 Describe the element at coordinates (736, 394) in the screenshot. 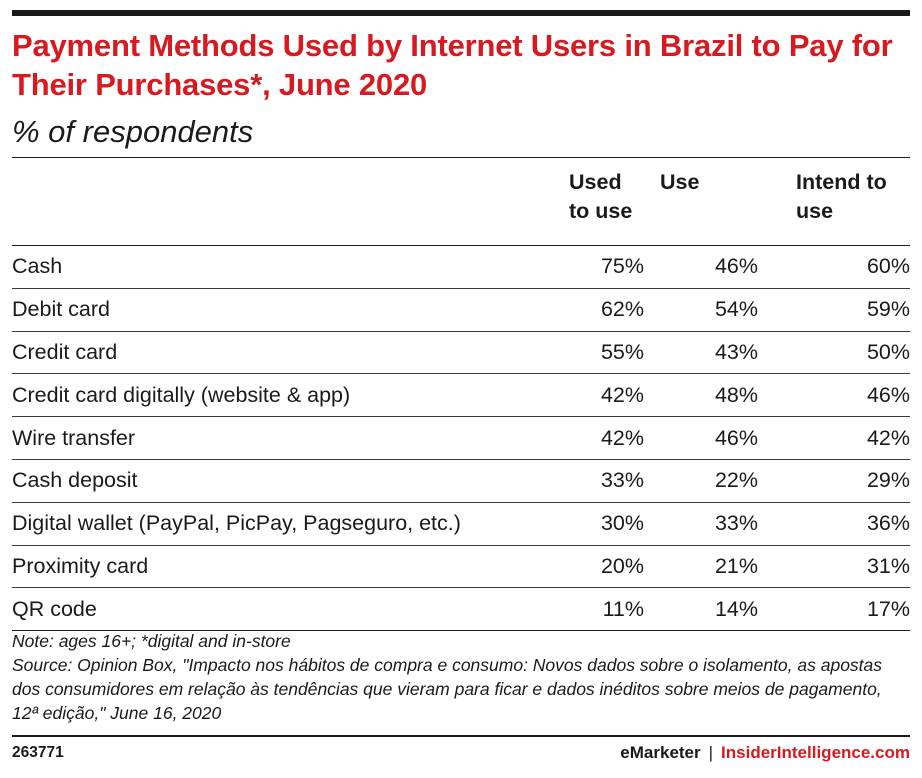

I see `cell-use: 48%` at that location.